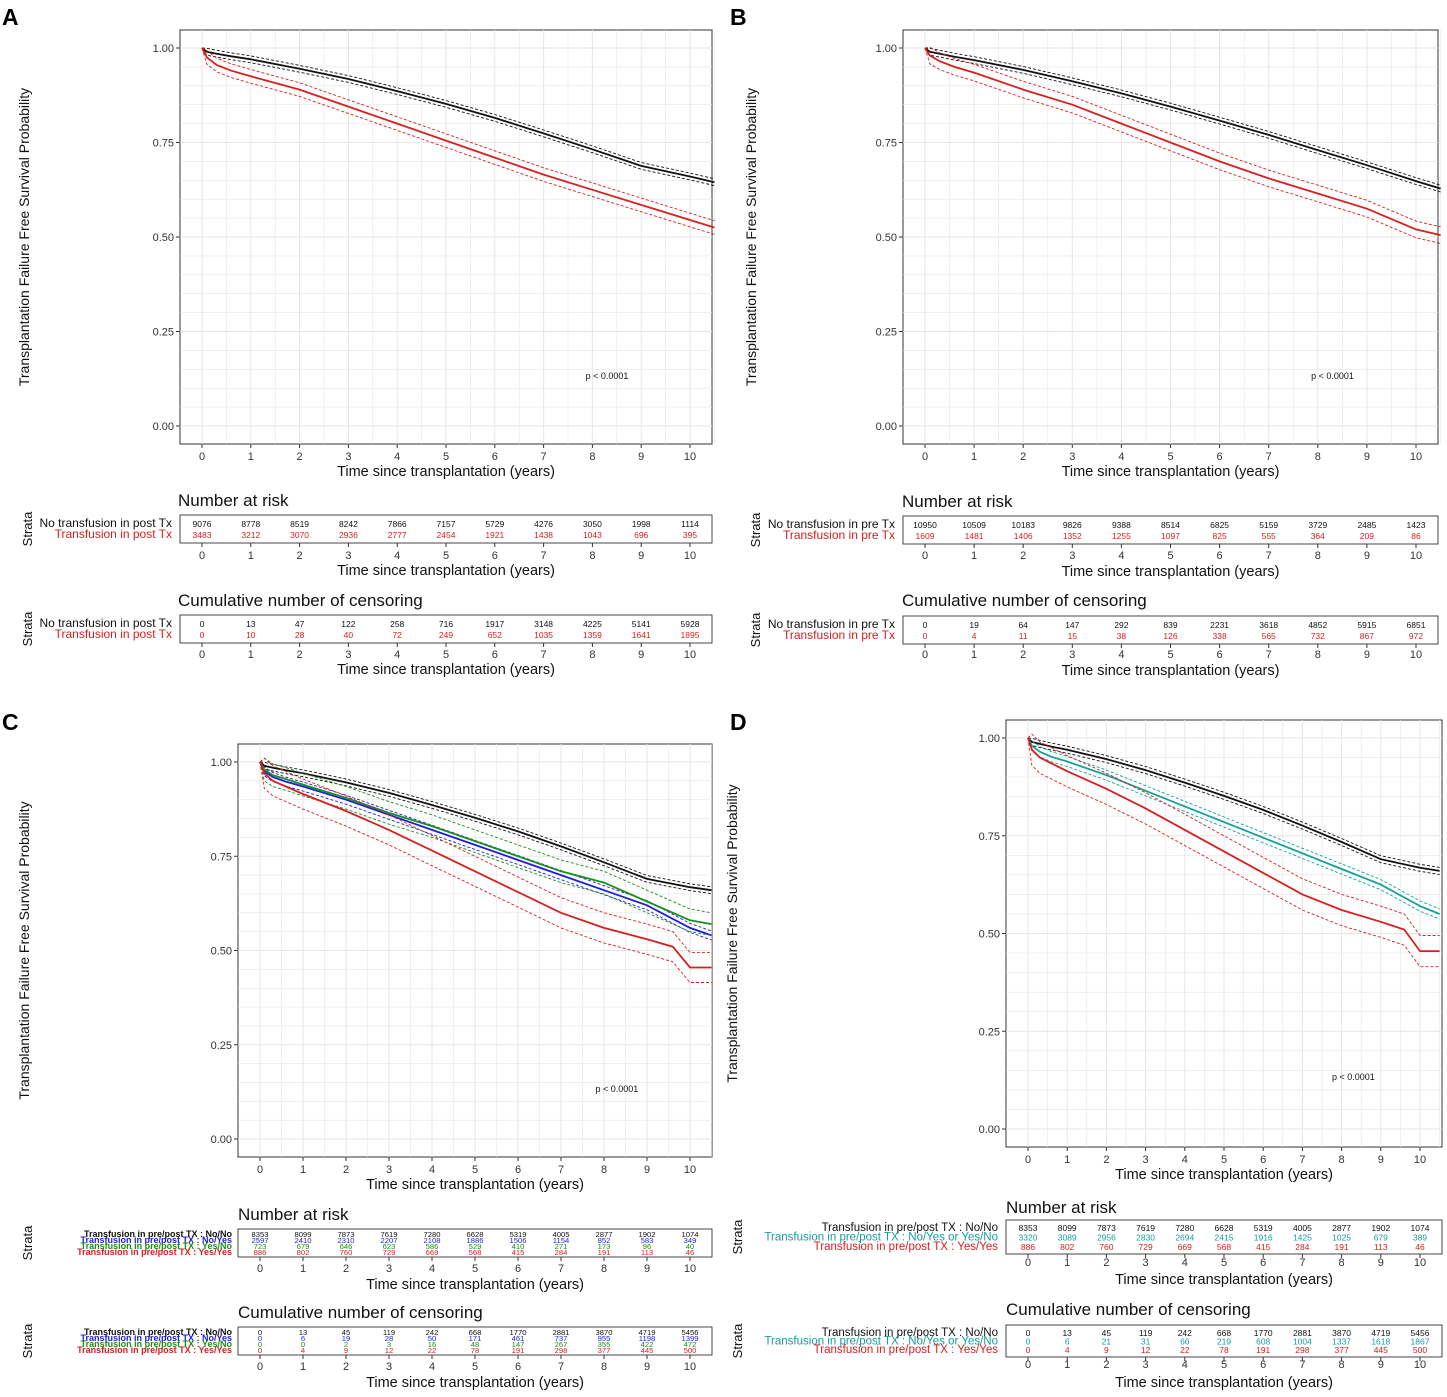 This screenshot has width=1447, height=1397. What do you see at coordinates (1121, 536) in the screenshot?
I see `risk-table-cell: 1255` at bounding box center [1121, 536].